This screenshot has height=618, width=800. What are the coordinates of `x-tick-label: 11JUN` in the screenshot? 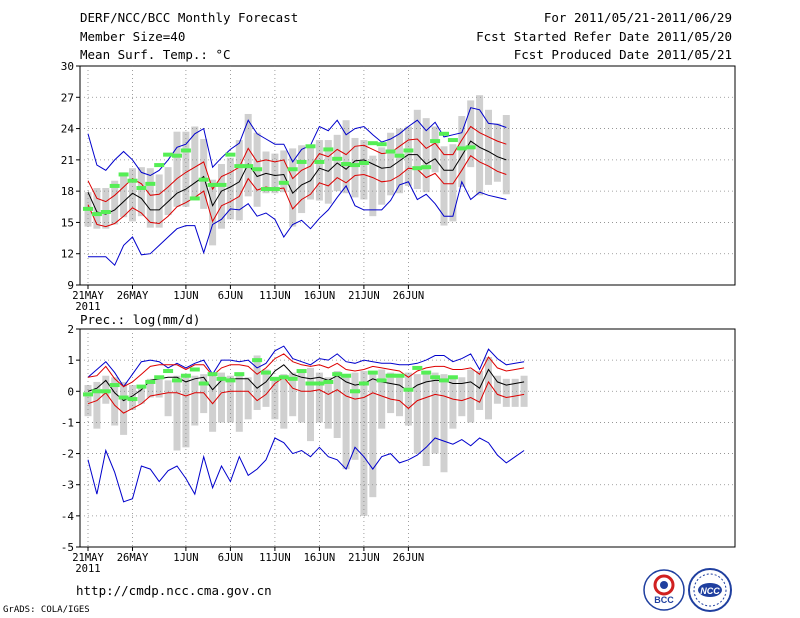 It's located at (275, 296).